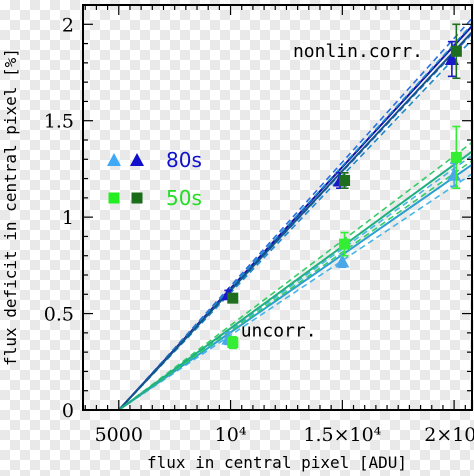 This screenshot has width=474, height=476. Describe the element at coordinates (155, 198) in the screenshot. I see `legend-entry-50s: 50s` at that location.